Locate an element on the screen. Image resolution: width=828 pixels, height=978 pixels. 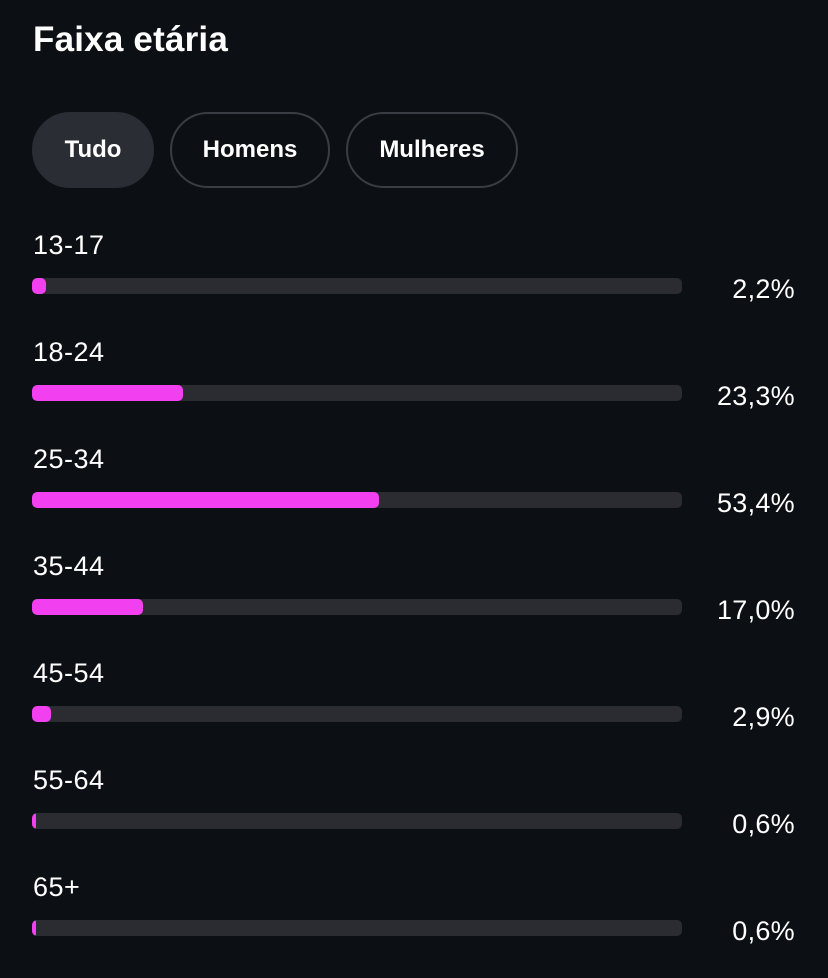
age-percent: 2,2% is located at coordinates (763, 289).